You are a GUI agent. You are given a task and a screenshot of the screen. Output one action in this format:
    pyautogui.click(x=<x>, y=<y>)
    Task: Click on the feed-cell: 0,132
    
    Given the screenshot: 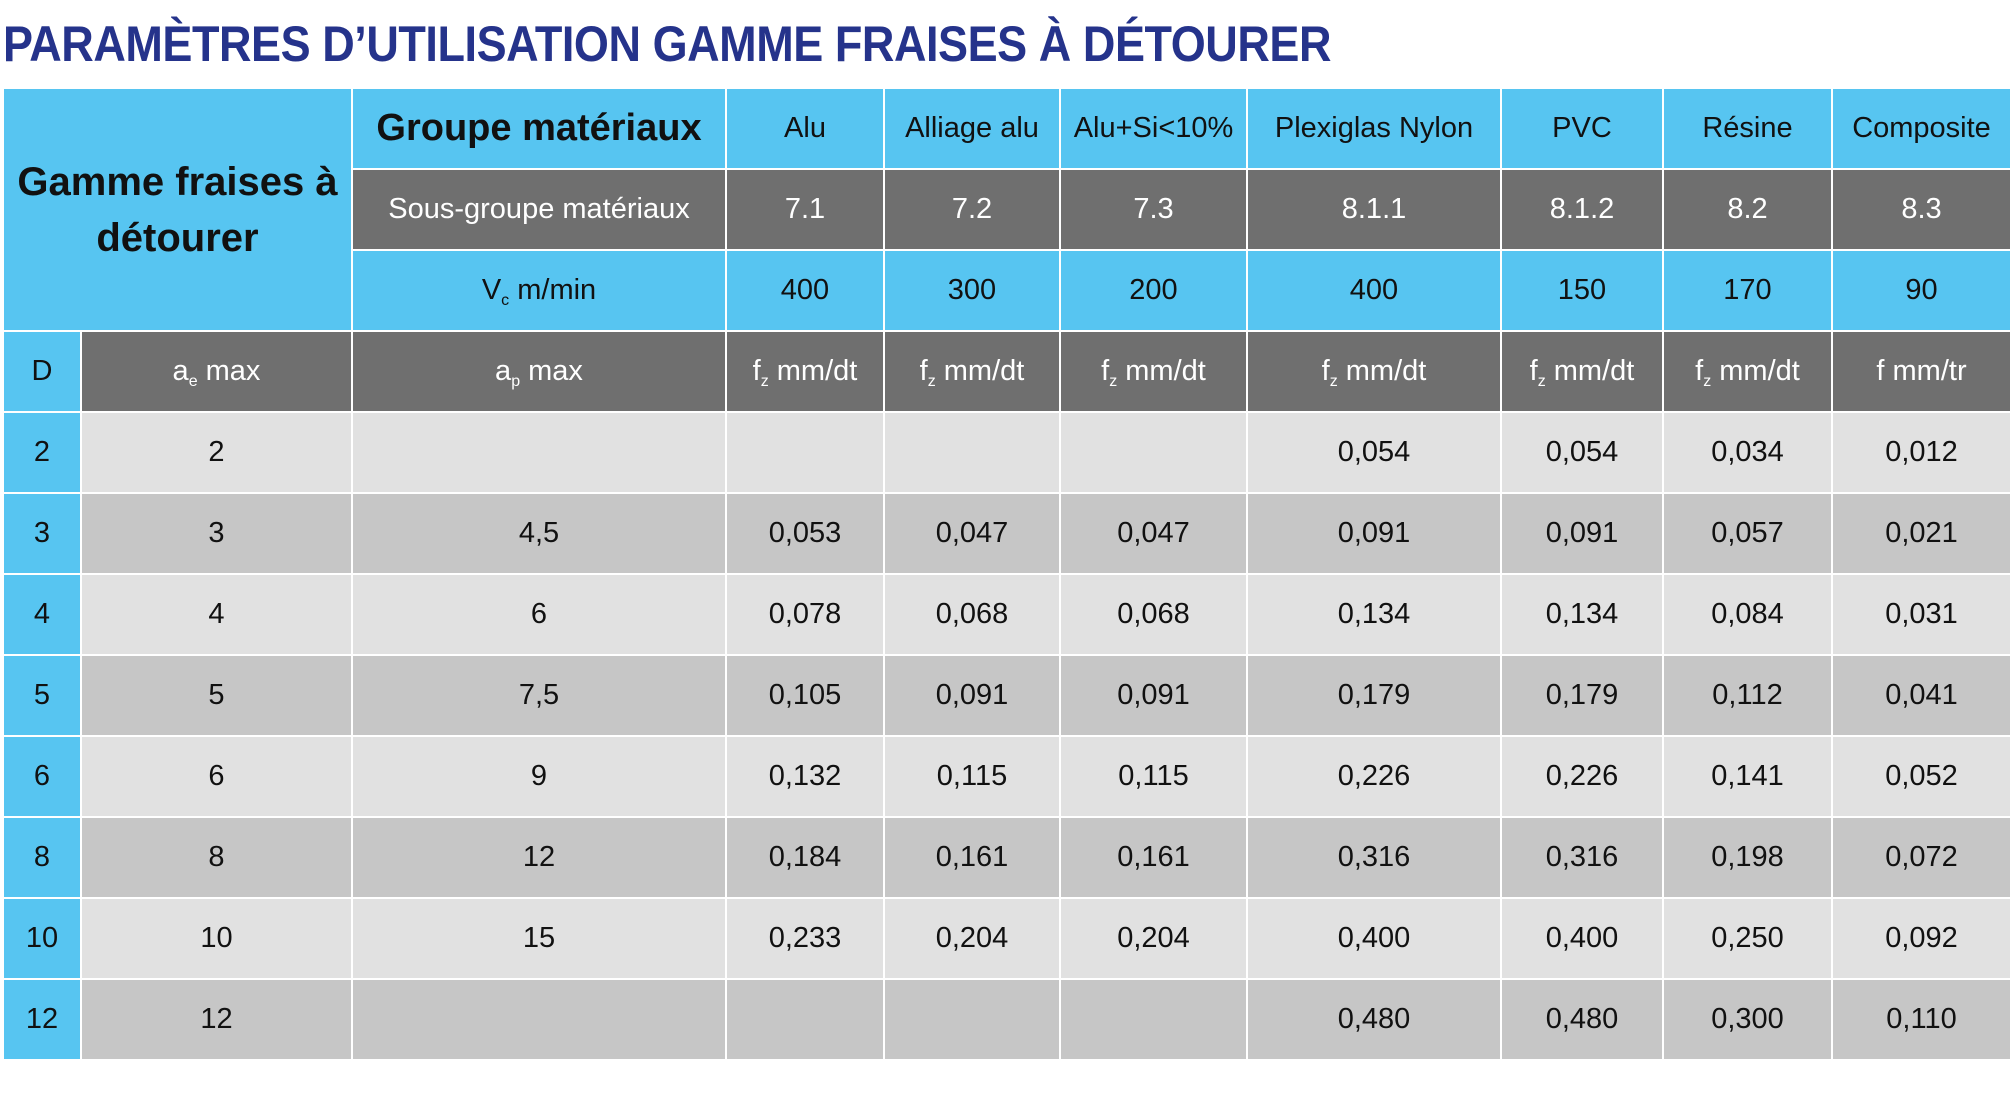 What is the action you would take?
    pyautogui.click(x=805, y=776)
    